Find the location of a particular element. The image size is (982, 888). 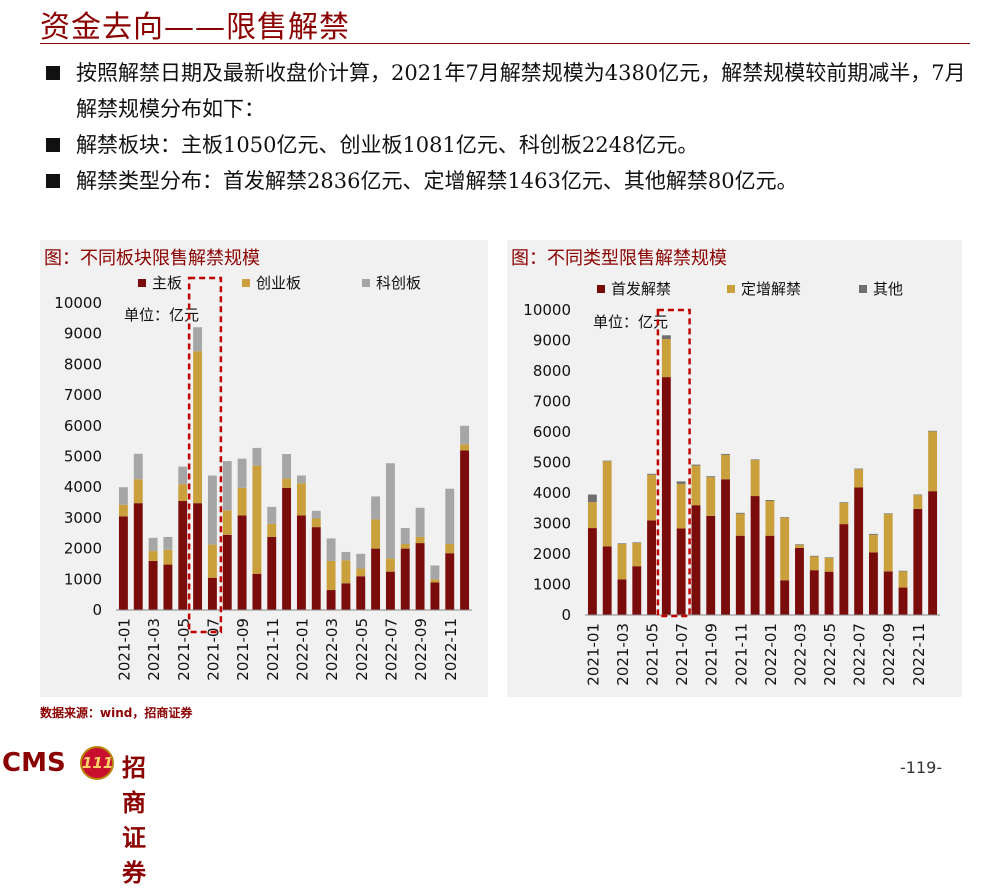

y-tick-label: 9000 is located at coordinates (83, 334).